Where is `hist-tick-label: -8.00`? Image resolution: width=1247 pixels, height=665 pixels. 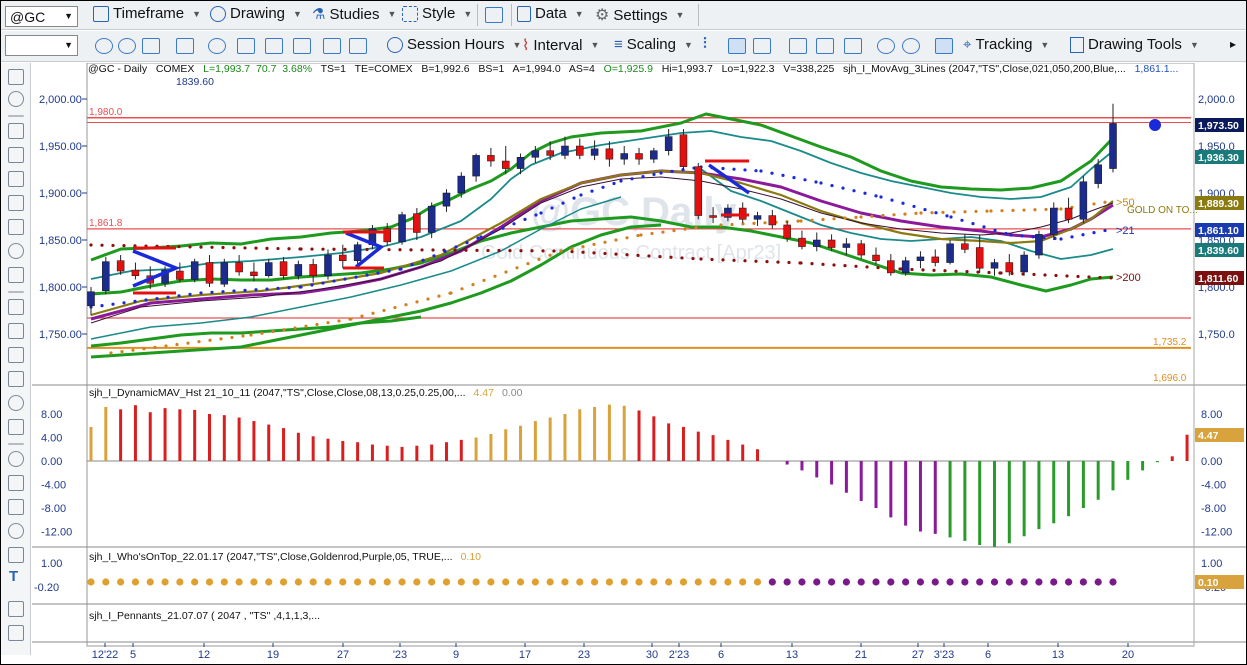
hist-tick-label: -8.00 is located at coordinates (53, 509).